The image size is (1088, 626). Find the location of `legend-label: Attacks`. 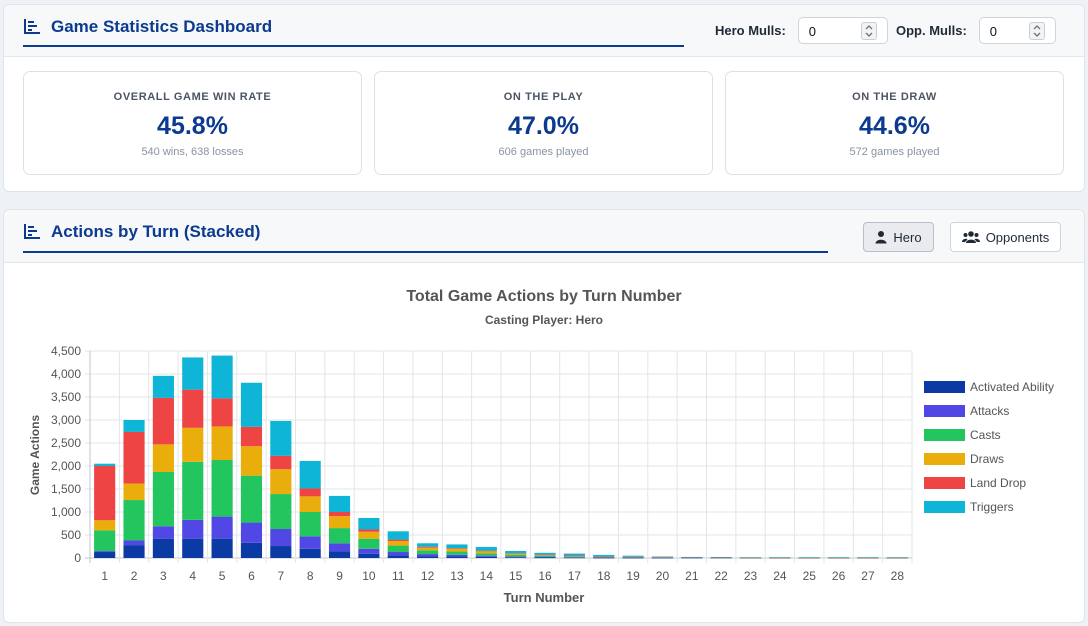

legend-label: Attacks is located at coordinates (989, 411).